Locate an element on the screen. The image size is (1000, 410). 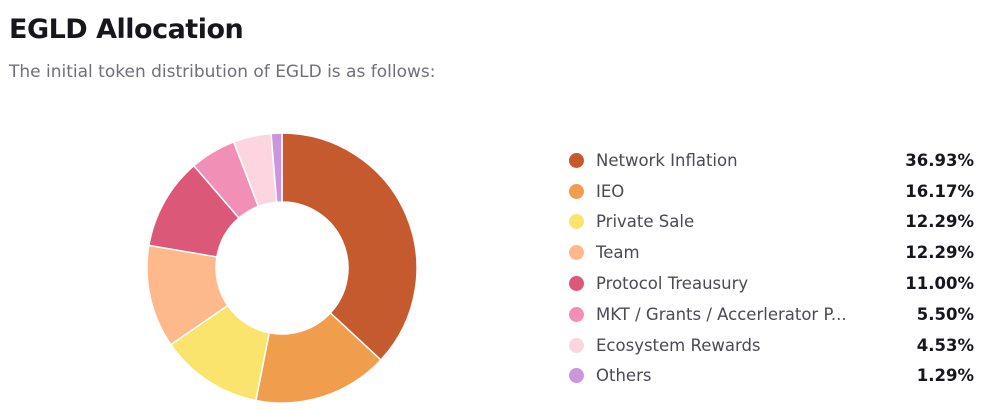
donut-slice-network-inflation is located at coordinates (349, 246).